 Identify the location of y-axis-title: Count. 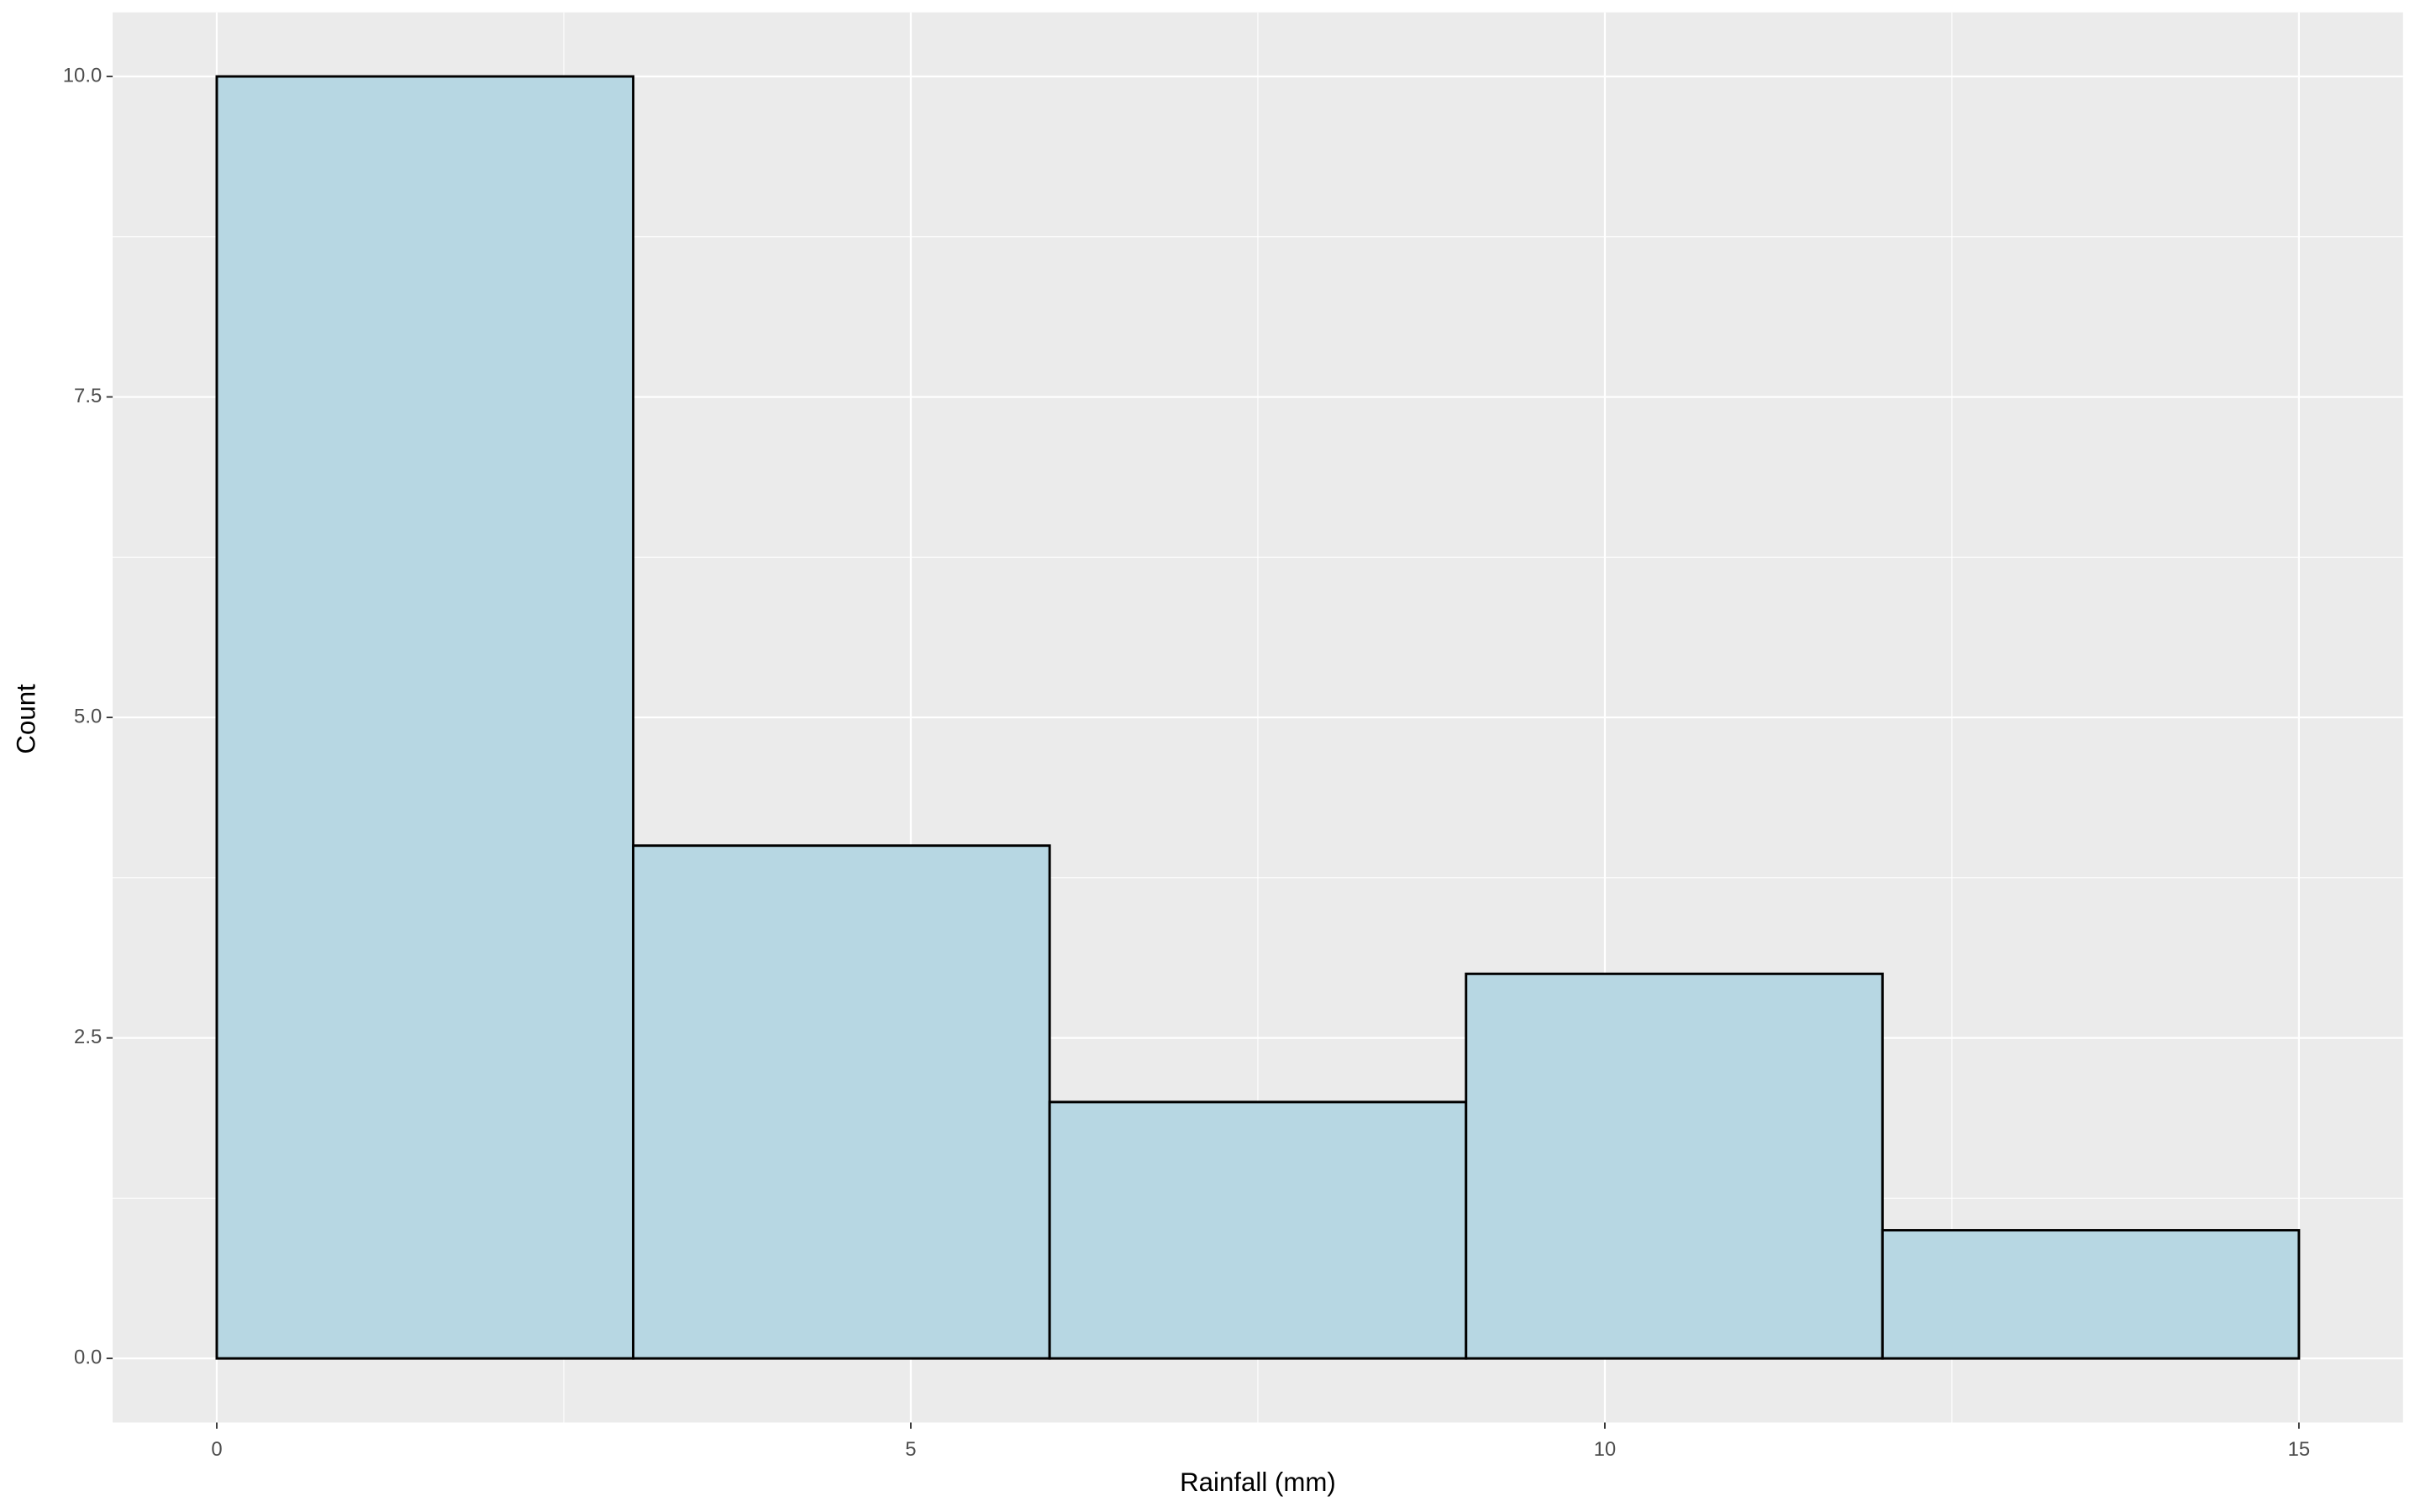
(25, 719).